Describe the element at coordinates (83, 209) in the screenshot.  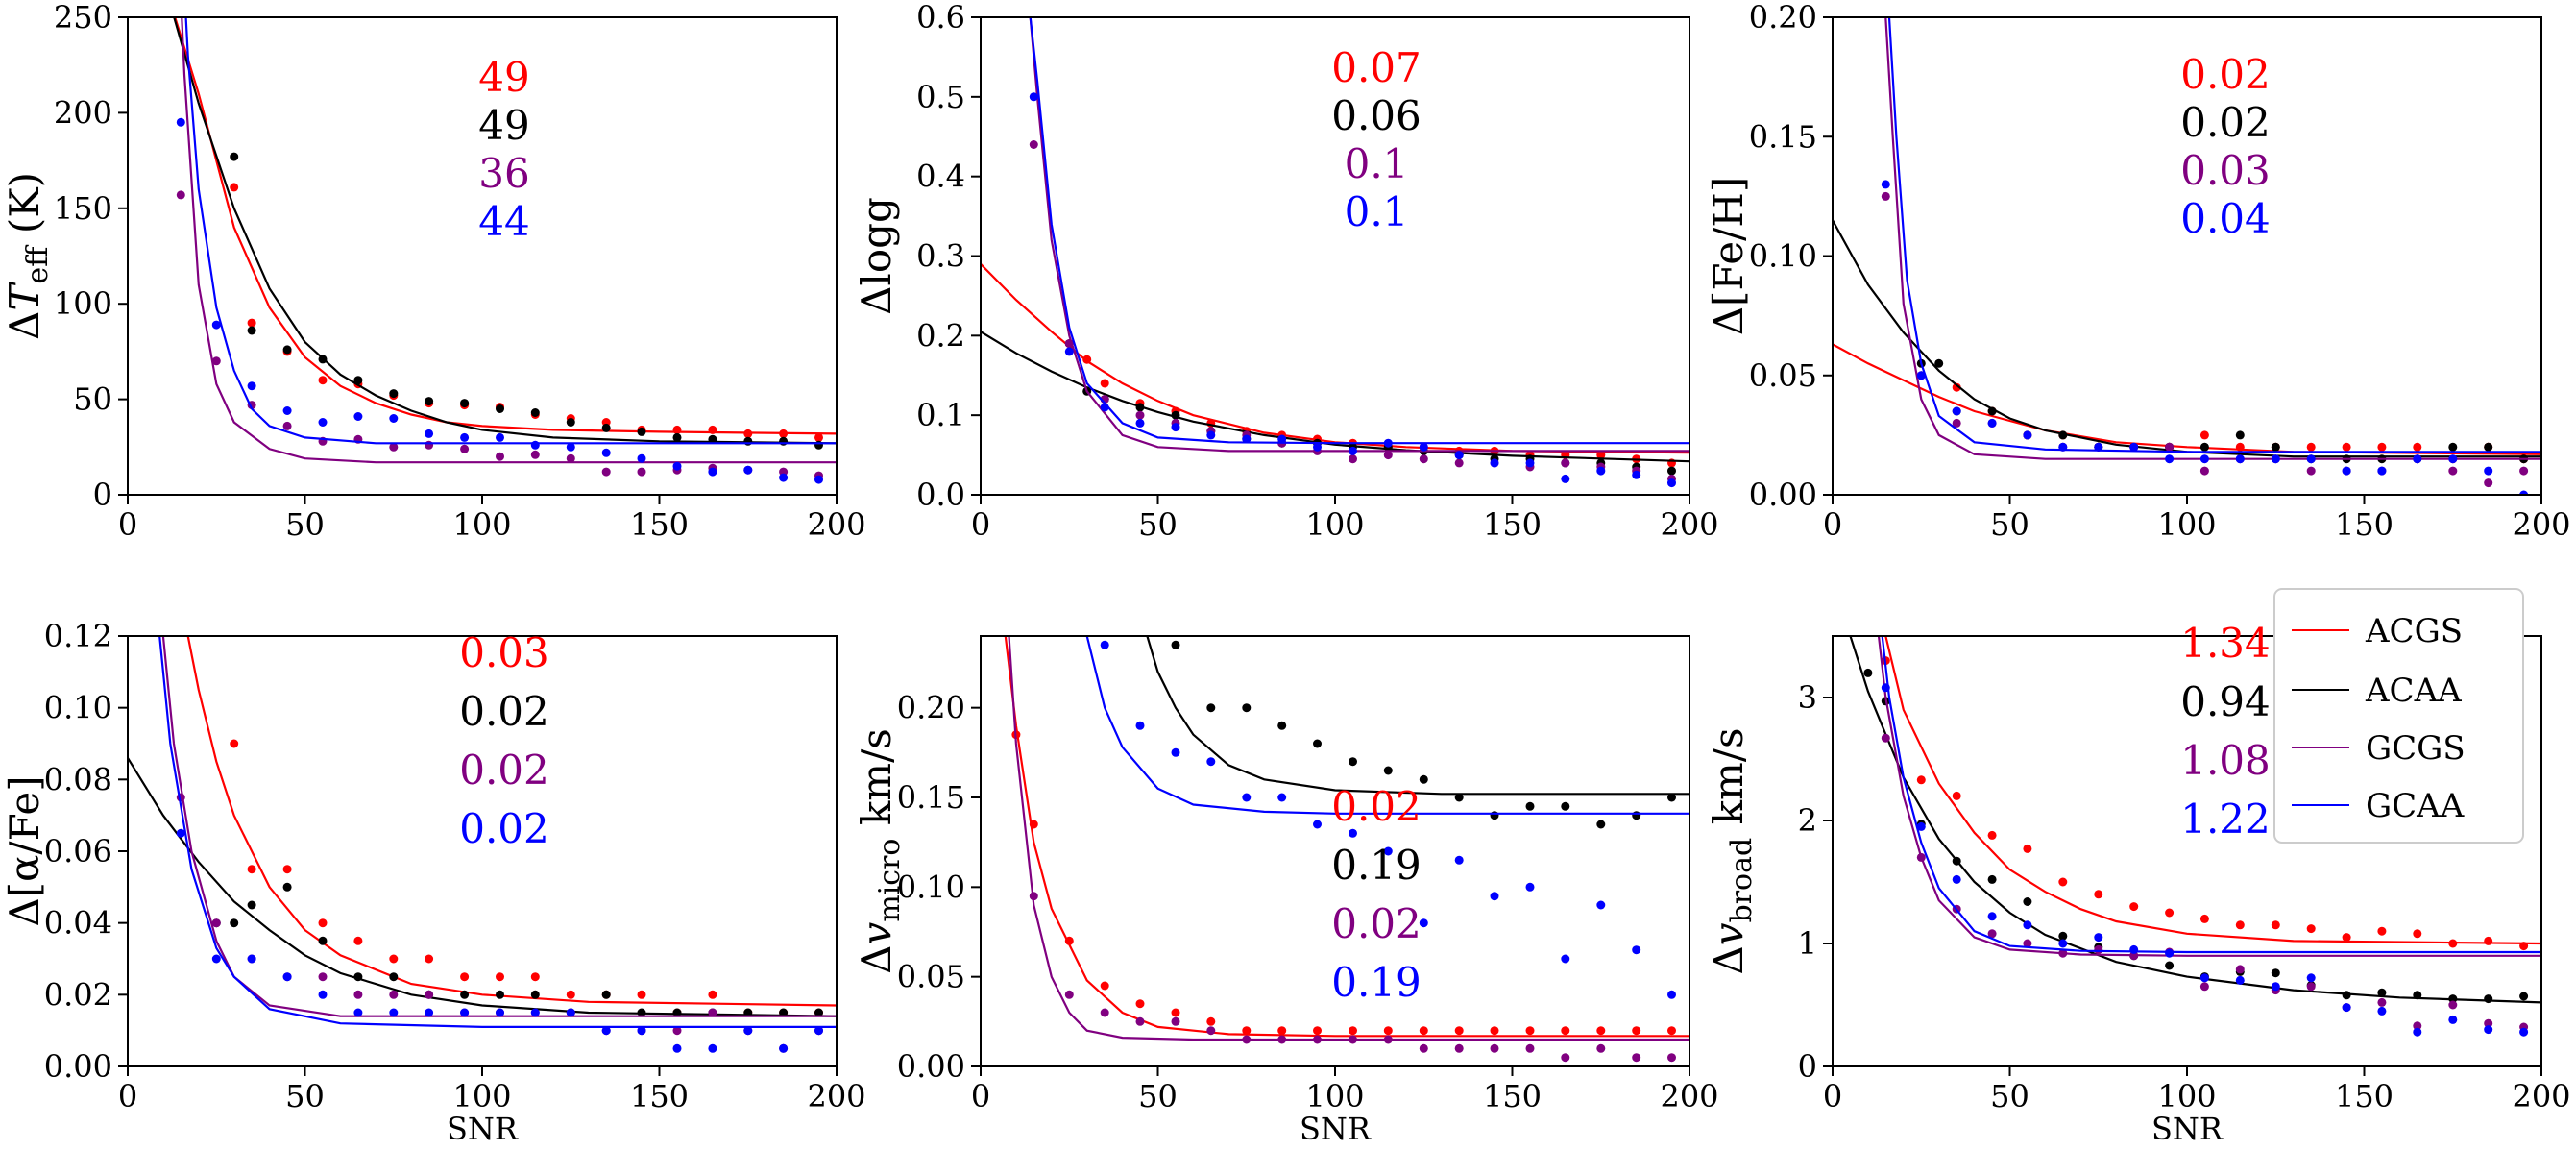
I see `y-tick-label: 150` at that location.